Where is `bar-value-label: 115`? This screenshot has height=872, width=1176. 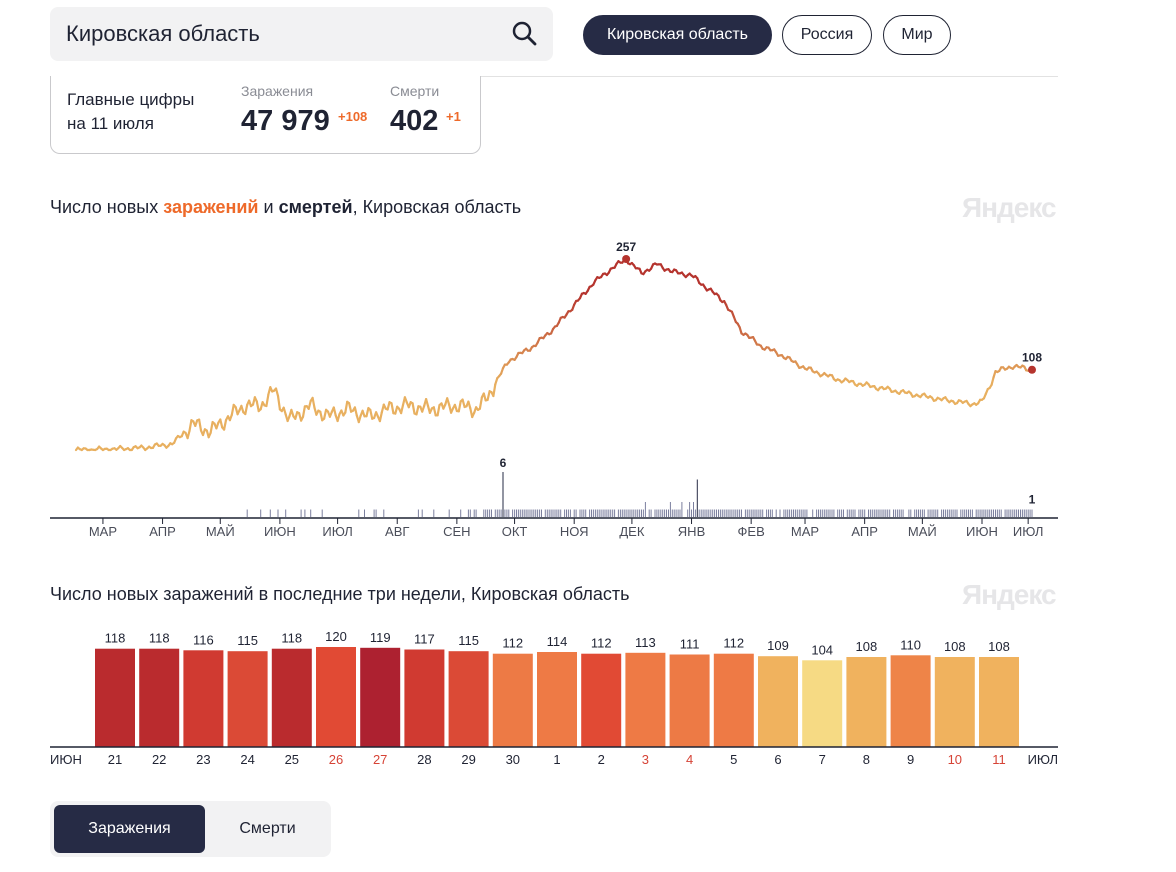
bar-value-label: 115 is located at coordinates (247, 640).